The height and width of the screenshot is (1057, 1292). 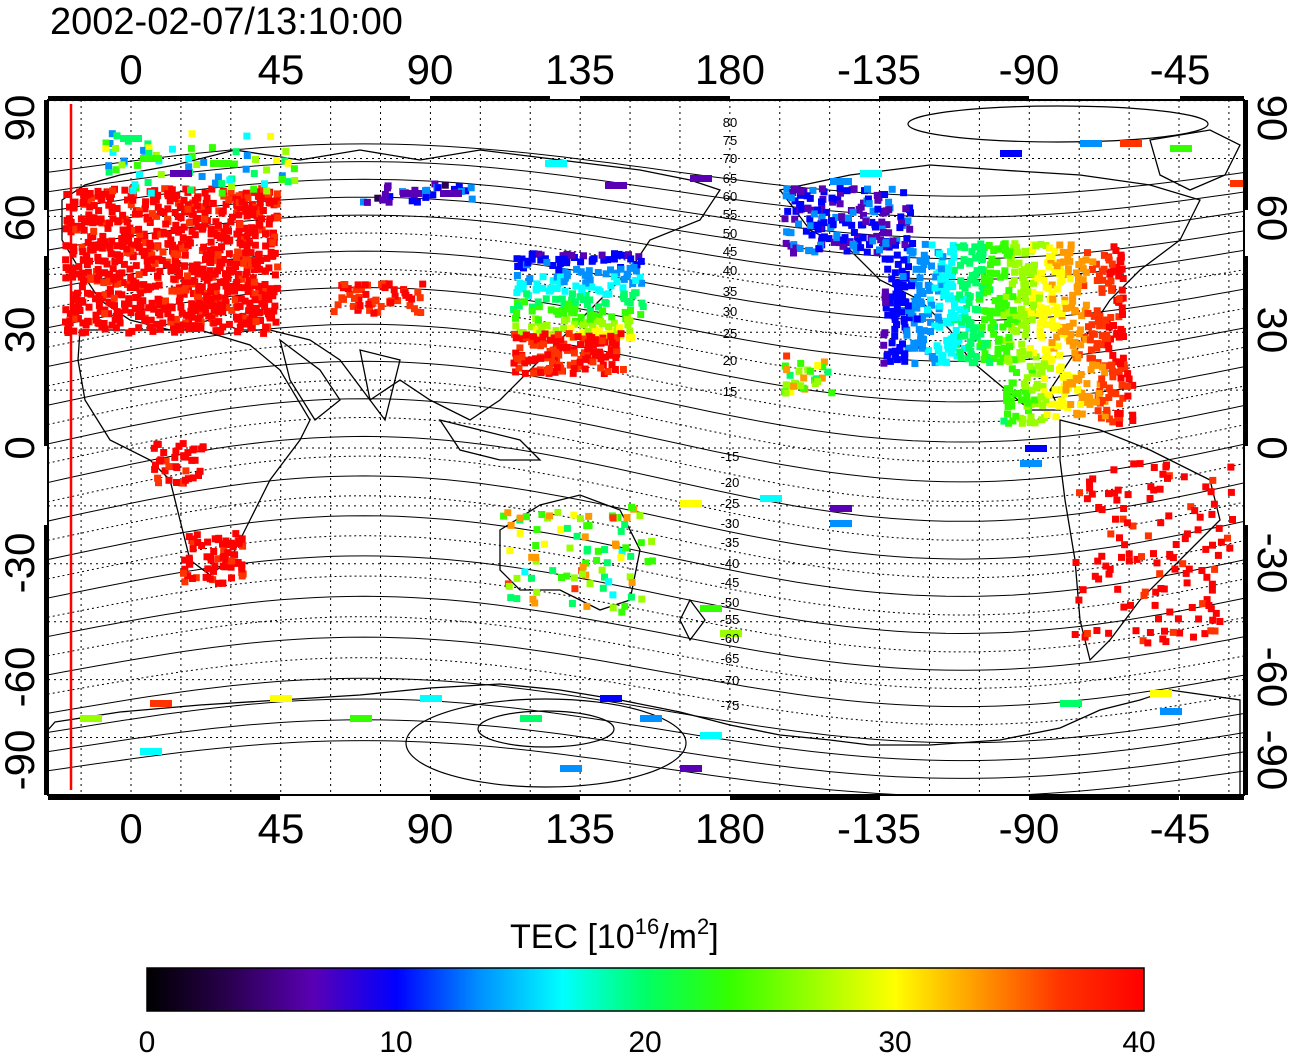 What do you see at coordinates (989, 287) in the screenshot?
I see `coastline-shape` at bounding box center [989, 287].